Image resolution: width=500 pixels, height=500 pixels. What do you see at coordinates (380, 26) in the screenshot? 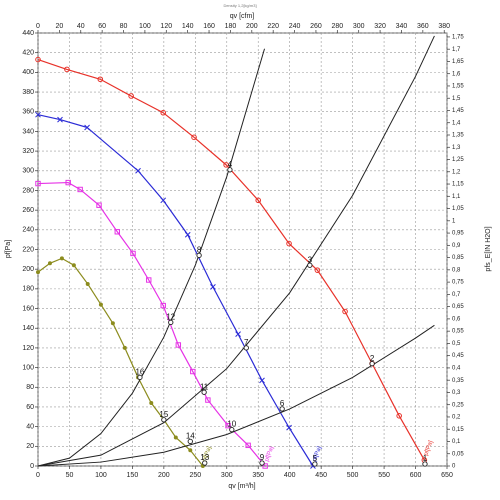
I see `x2-tick-label: 320` at bounding box center [380, 26].